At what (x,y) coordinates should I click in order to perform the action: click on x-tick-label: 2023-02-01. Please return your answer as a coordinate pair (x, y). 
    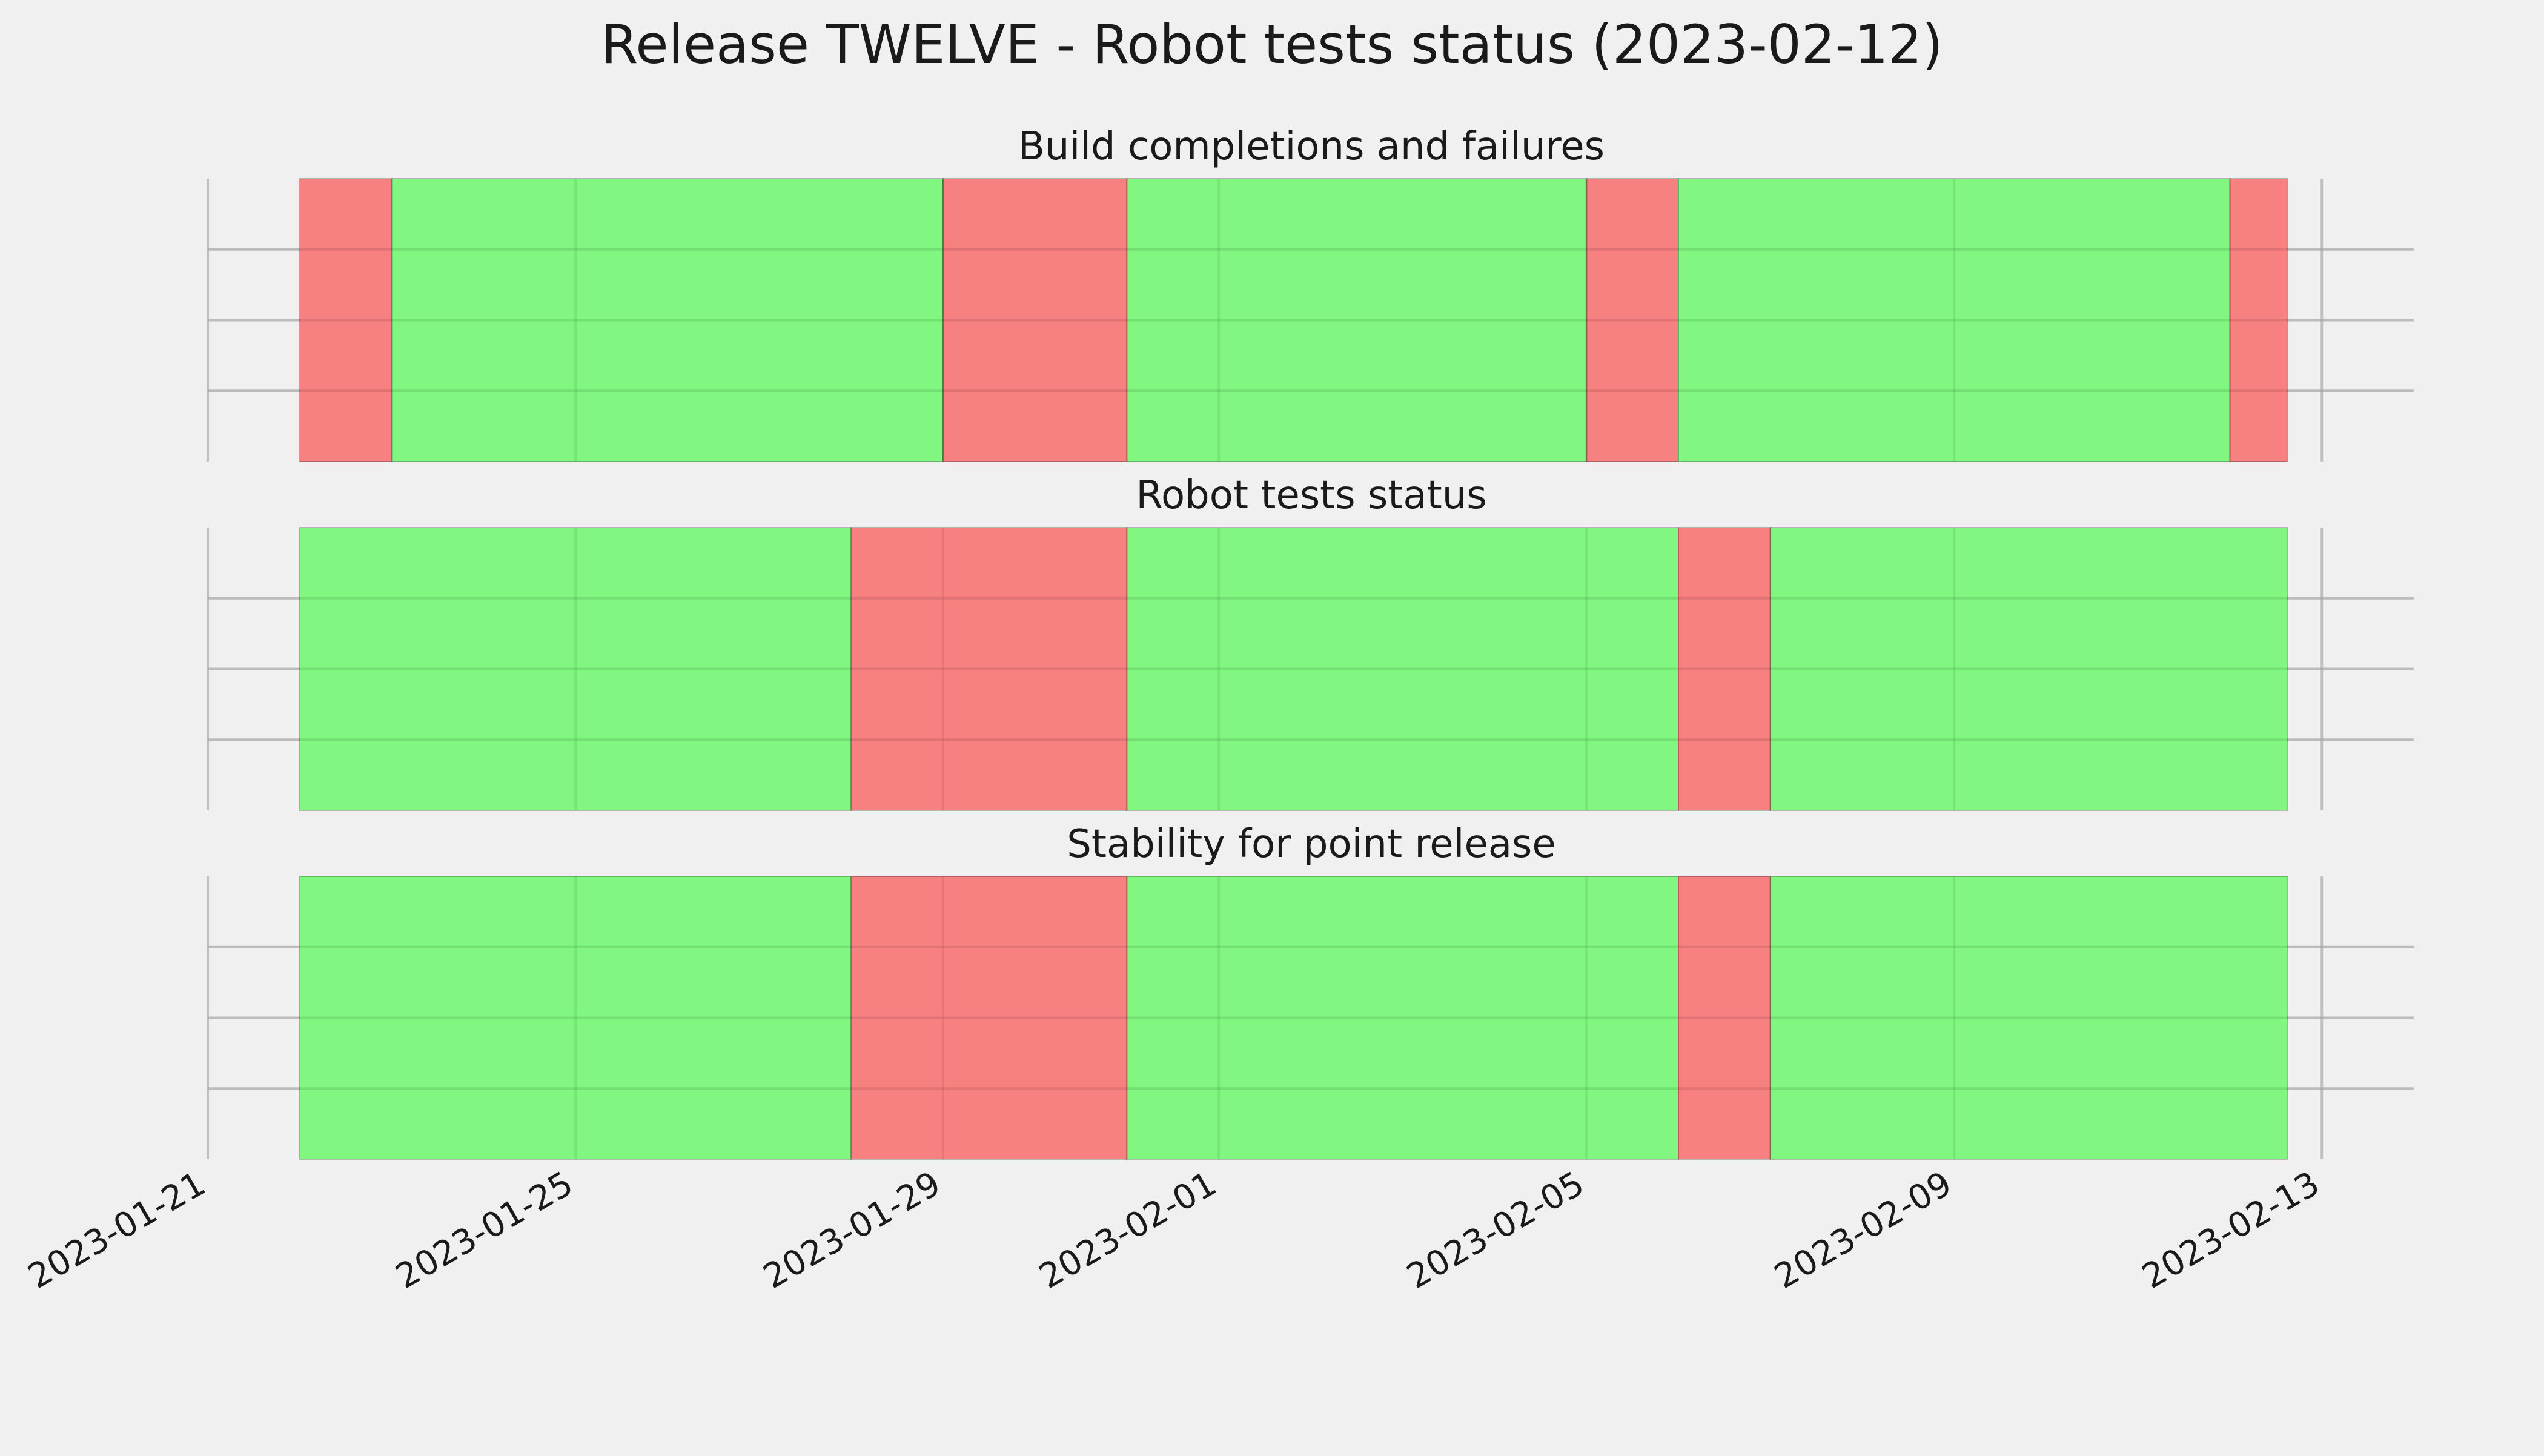
    Looking at the image, I should click on (1128, 1230).